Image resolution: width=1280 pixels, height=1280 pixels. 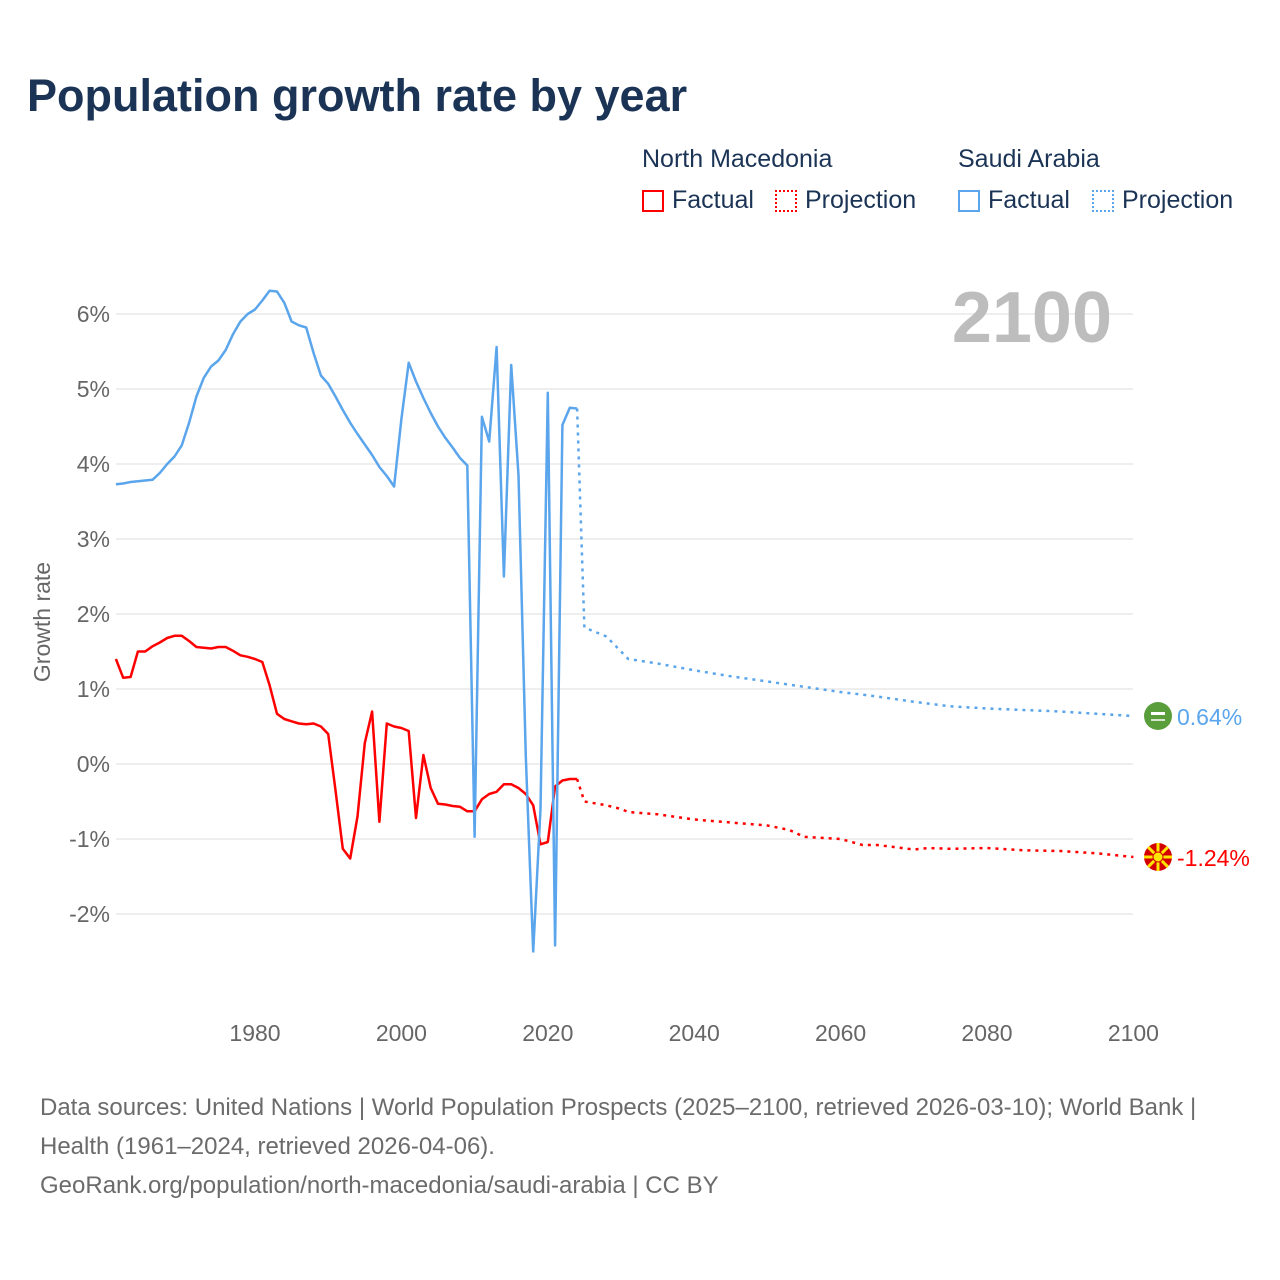 I want to click on y-tick-label: 4%, so click(x=93, y=464).